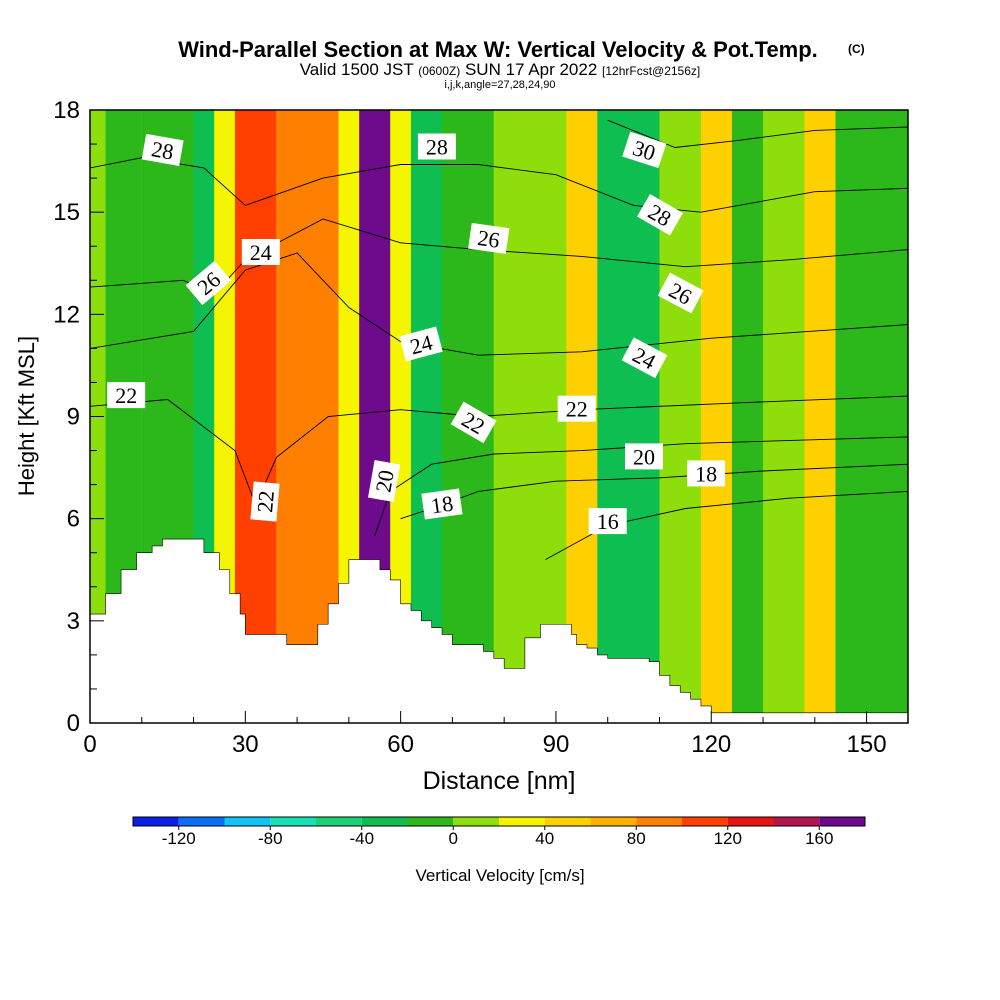  I want to click on y-tick-label: 9, so click(73, 417).